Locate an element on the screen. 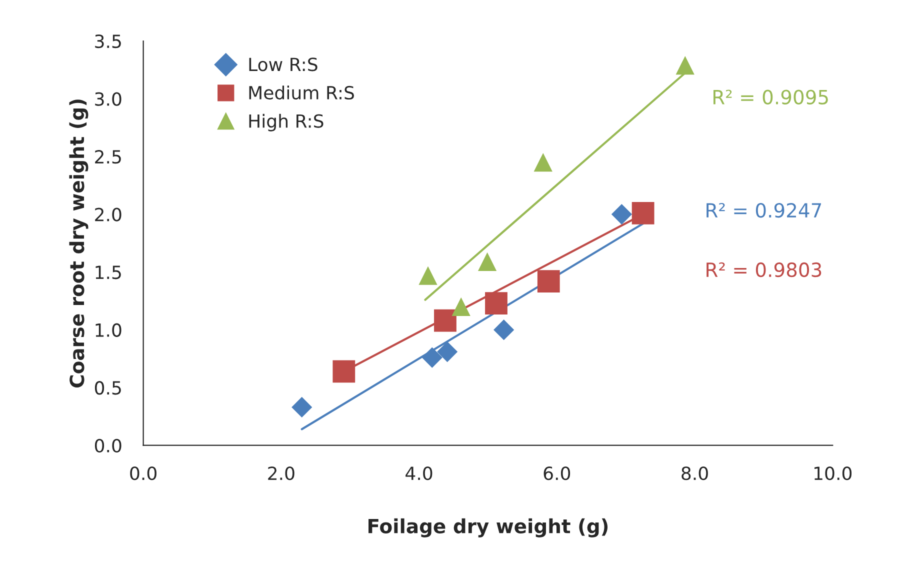 This screenshot has width=907, height=586. annotation: R² = 0.9803 is located at coordinates (764, 270).